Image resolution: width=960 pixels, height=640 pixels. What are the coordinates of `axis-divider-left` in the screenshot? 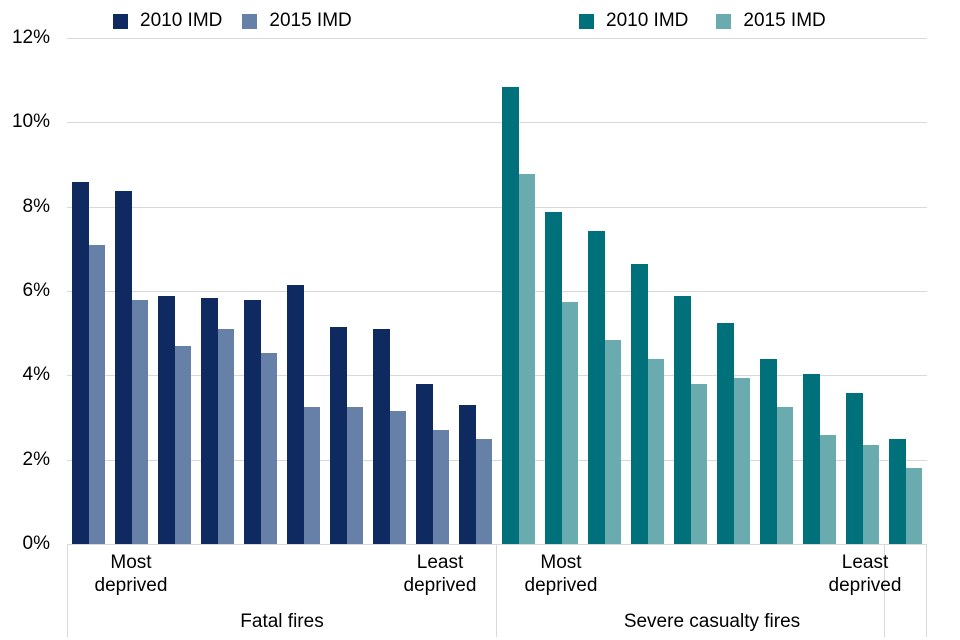 It's located at (67, 591).